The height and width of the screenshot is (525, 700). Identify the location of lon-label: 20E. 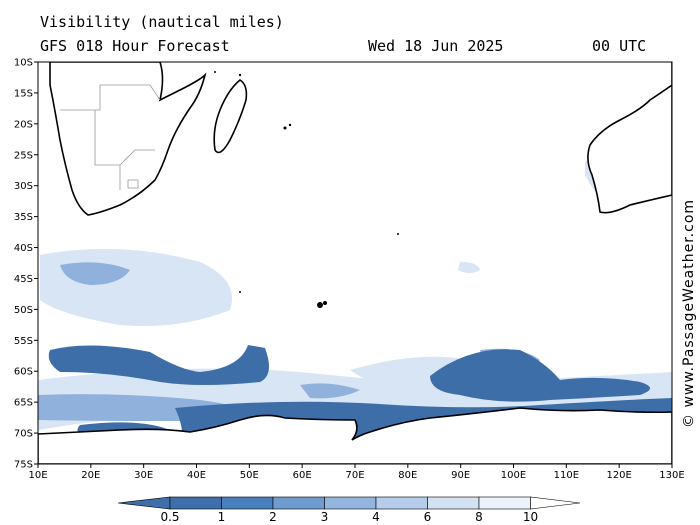
(90, 475).